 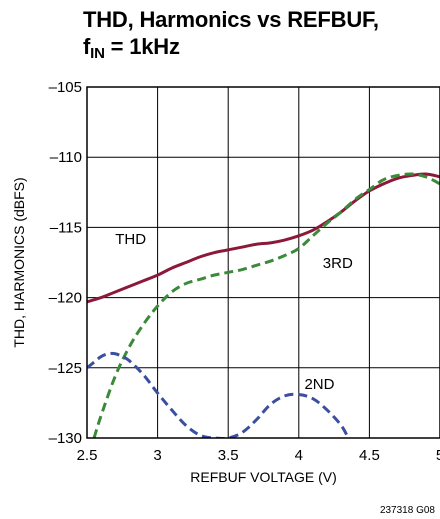 I want to click on x-tick-label-2: 3.5, so click(x=228, y=455).